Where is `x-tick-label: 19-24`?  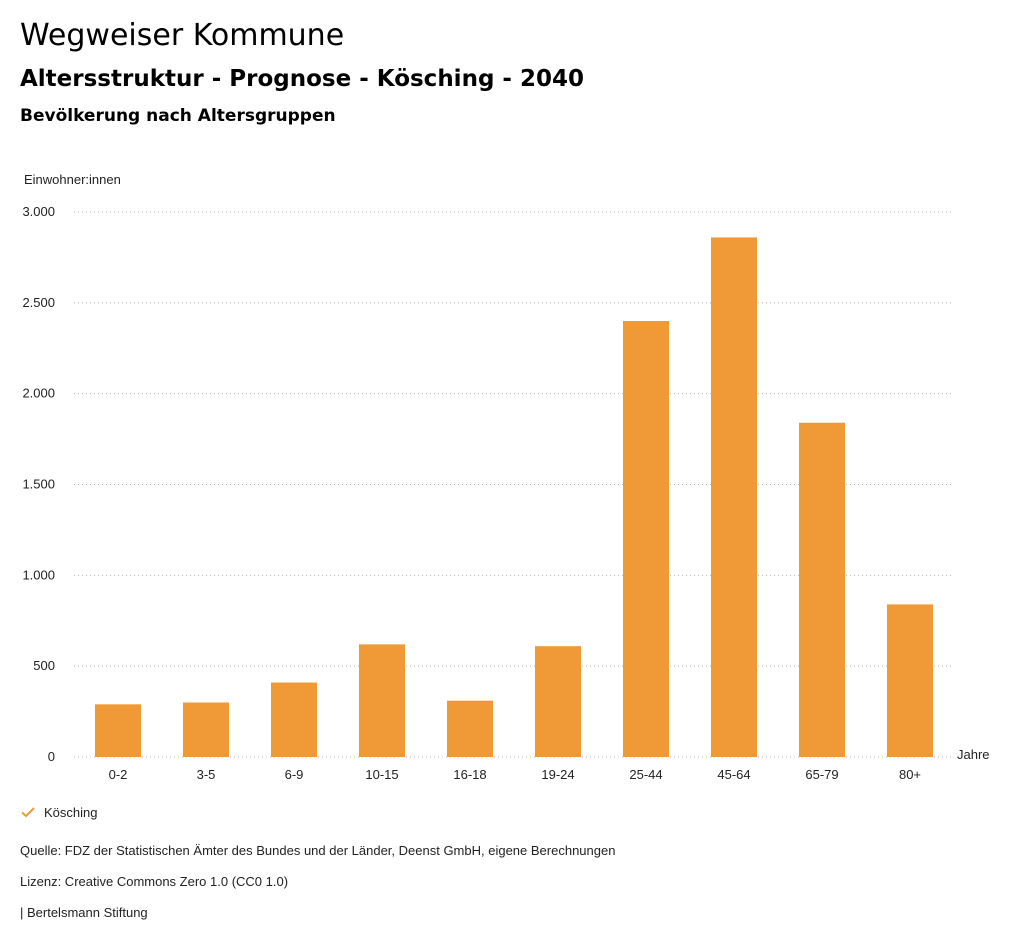 x-tick-label: 19-24 is located at coordinates (557, 774).